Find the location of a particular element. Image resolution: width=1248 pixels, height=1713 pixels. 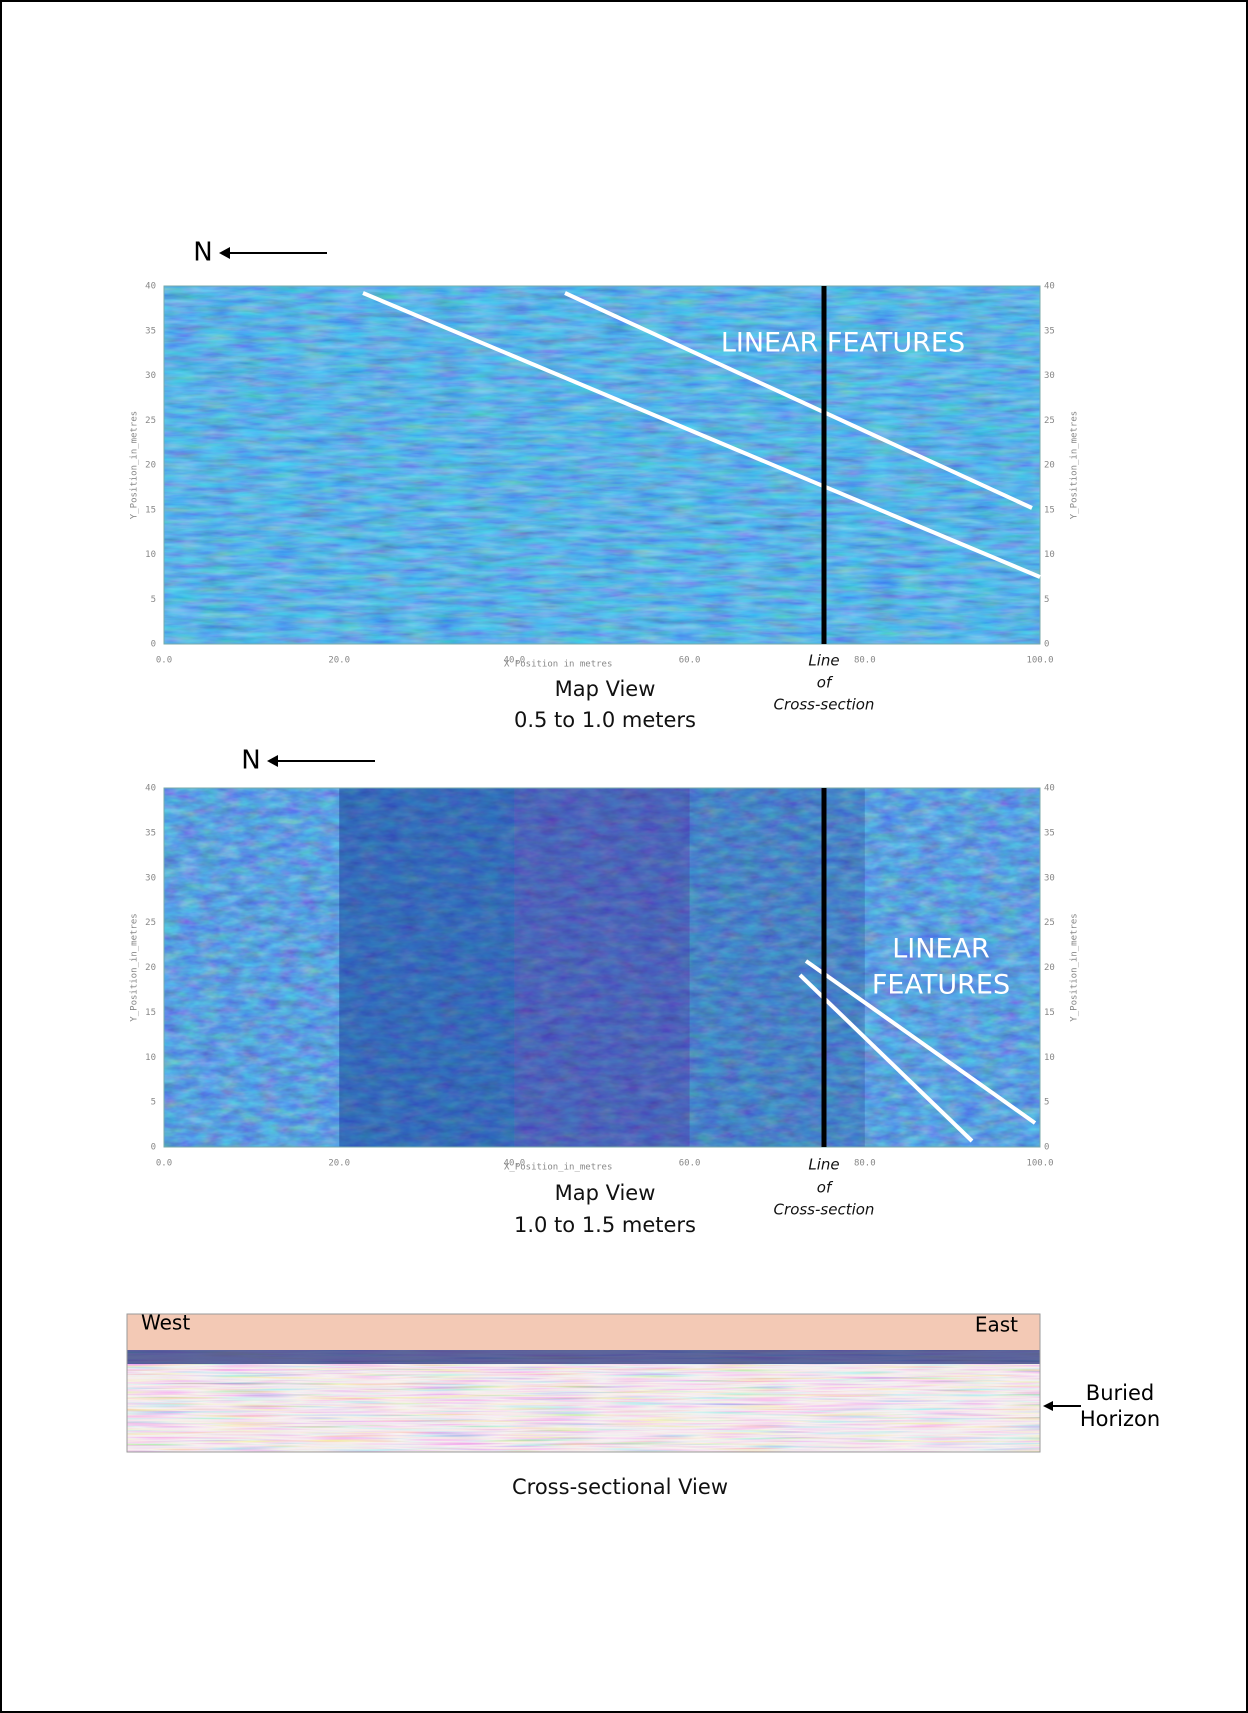

annotation: LINEAR is located at coordinates (941, 949).